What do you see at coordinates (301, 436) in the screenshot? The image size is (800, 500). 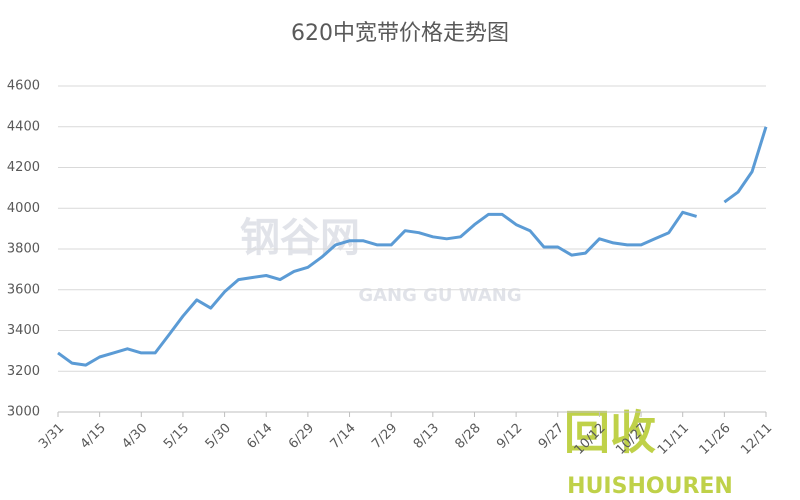 I see `x-tick-label: 6/29` at bounding box center [301, 436].